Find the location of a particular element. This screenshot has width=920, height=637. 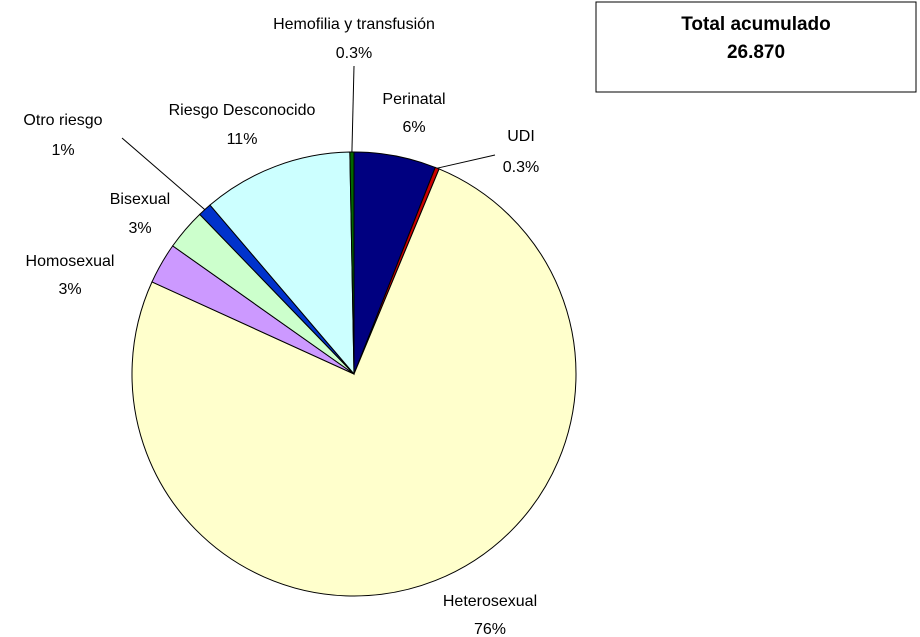

slice-label: Perinatal is located at coordinates (413, 99).